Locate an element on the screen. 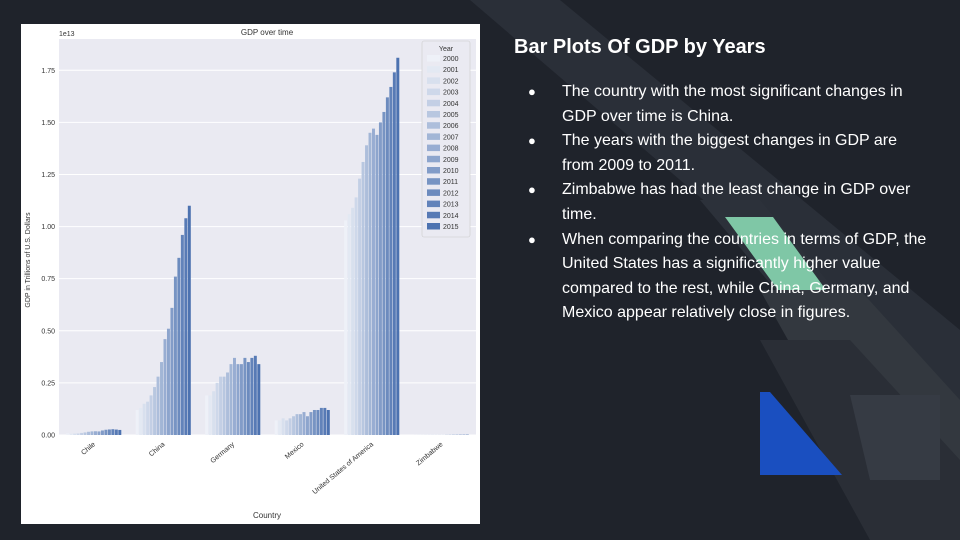 The height and width of the screenshot is (540, 960). chart-title: GDP over time is located at coordinates (267, 32).